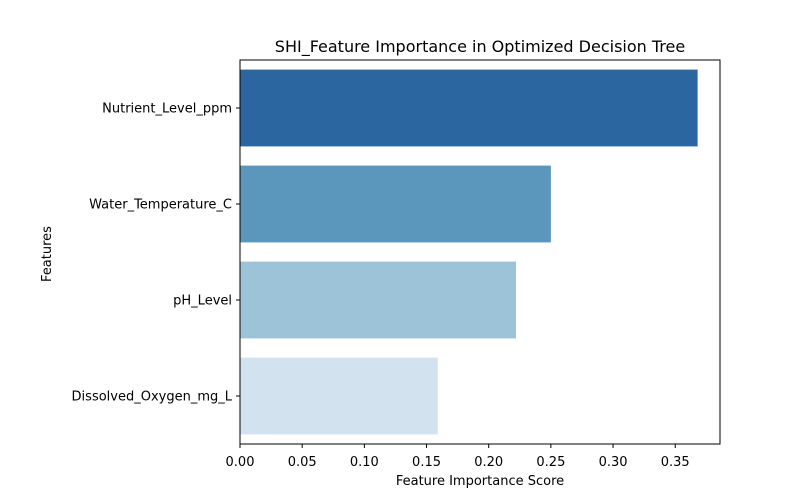 Image resolution: width=800 pixels, height=504 pixels. I want to click on x-tick-label: 0.25, so click(550, 462).